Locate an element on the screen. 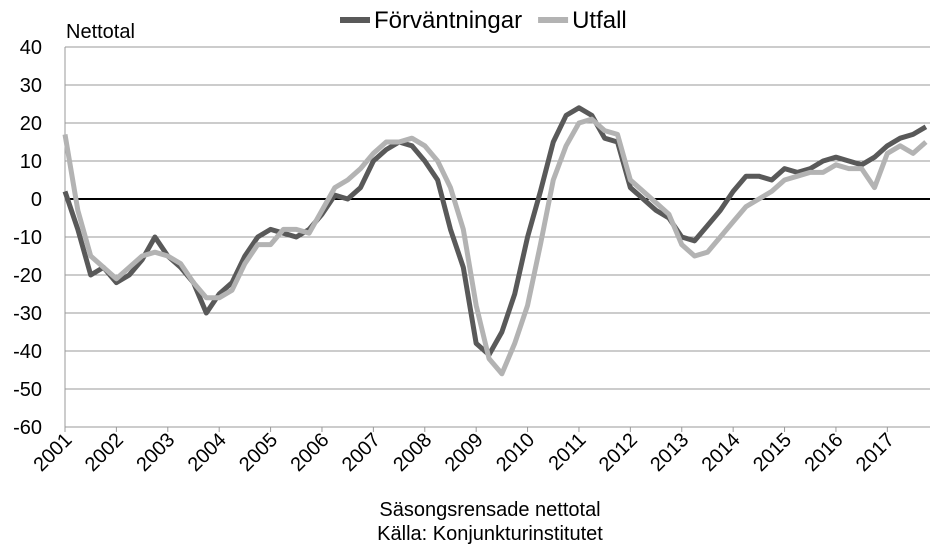  y-tick-label: 40 is located at coordinates (31, 48).